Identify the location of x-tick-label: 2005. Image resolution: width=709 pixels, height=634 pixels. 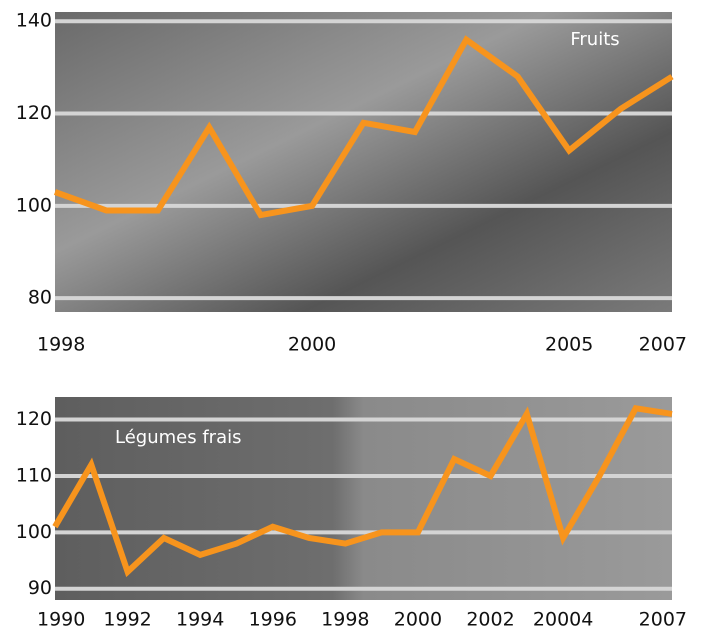
(569, 345).